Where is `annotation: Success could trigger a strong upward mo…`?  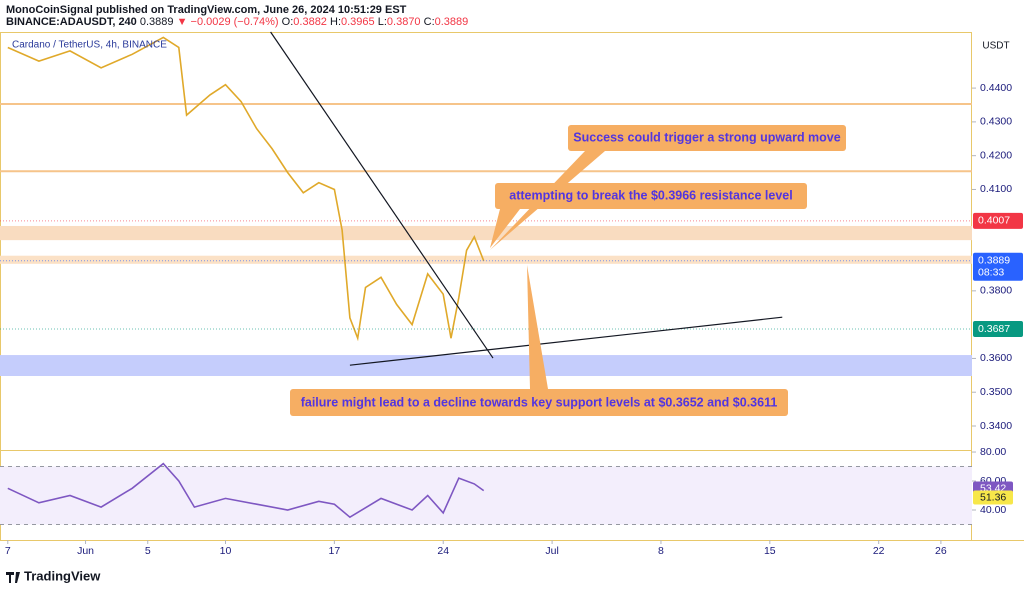 annotation: Success could trigger a strong upward mo… is located at coordinates (706, 137).